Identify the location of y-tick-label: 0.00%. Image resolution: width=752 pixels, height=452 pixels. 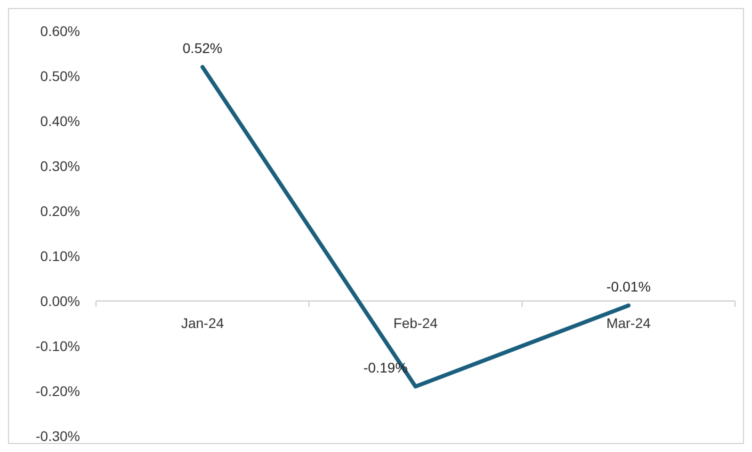
(60, 300).